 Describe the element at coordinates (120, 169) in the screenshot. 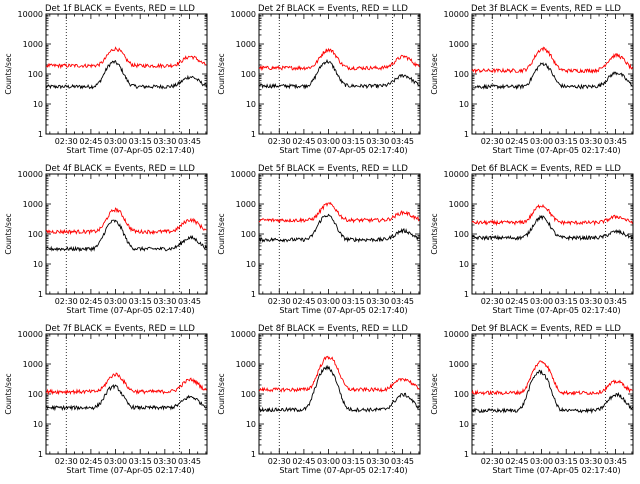

I see `chart-title: Det 4f BLACK = Events, RED = LLD` at that location.